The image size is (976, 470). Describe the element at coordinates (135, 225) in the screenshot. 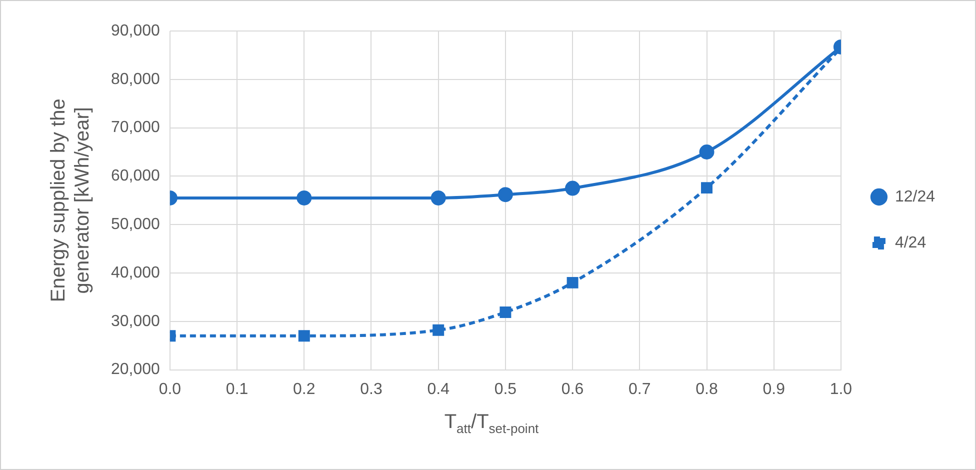

I see `y-tick-label: 50,000` at that location.